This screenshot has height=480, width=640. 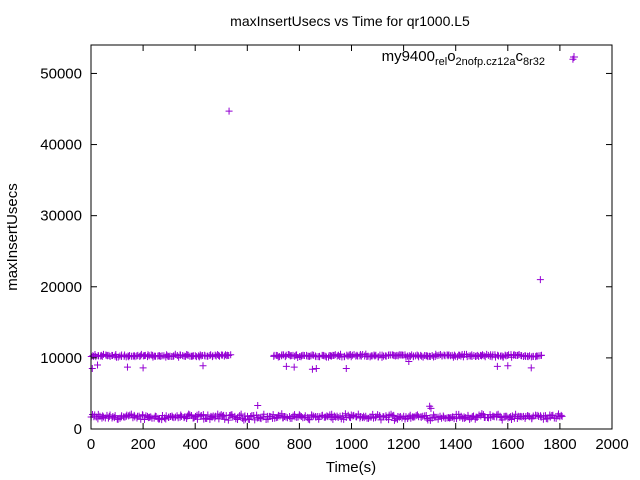 I want to click on y-axis-label: maxInsertUsecs, so click(x=12, y=237).